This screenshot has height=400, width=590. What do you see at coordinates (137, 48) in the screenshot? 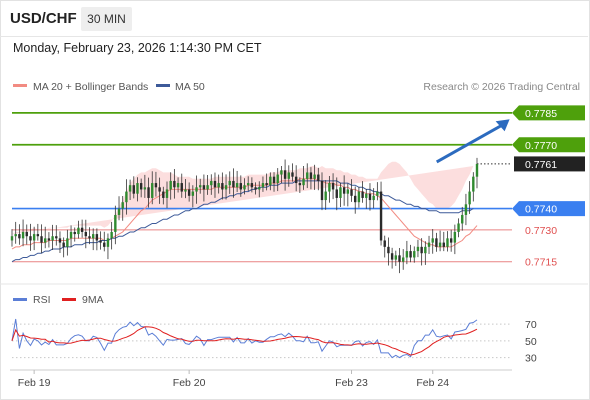
I see `chart-datetime: Monday, February 23, 2026 1:14:30 PM CET` at bounding box center [137, 48].